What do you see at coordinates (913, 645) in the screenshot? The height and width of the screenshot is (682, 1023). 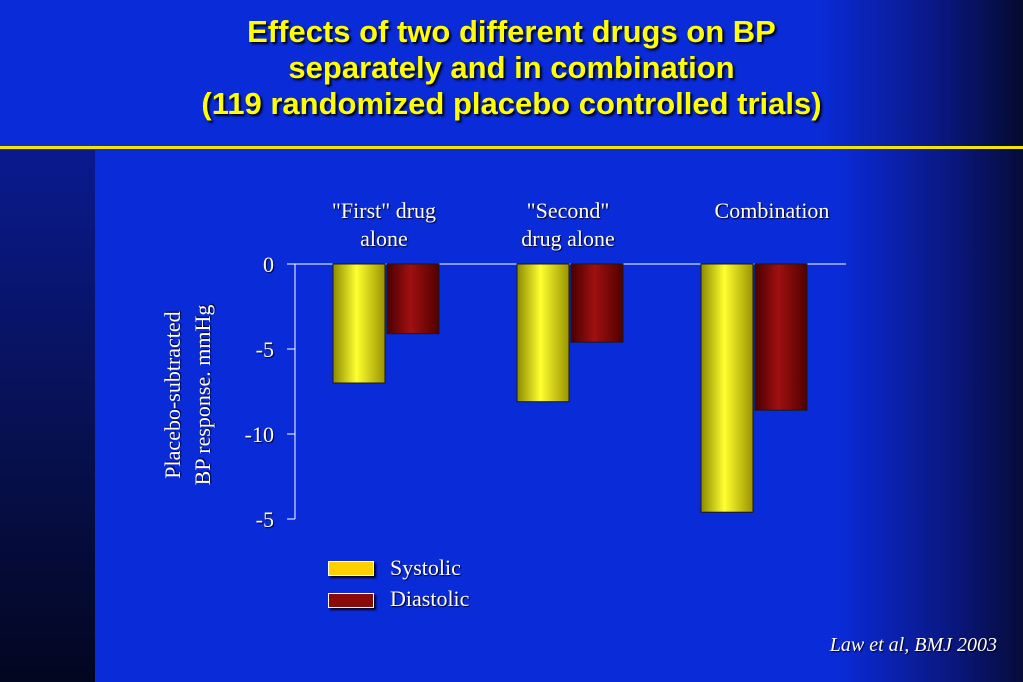 I see `source-citation: Law et al, BMJ 2003` at bounding box center [913, 645].